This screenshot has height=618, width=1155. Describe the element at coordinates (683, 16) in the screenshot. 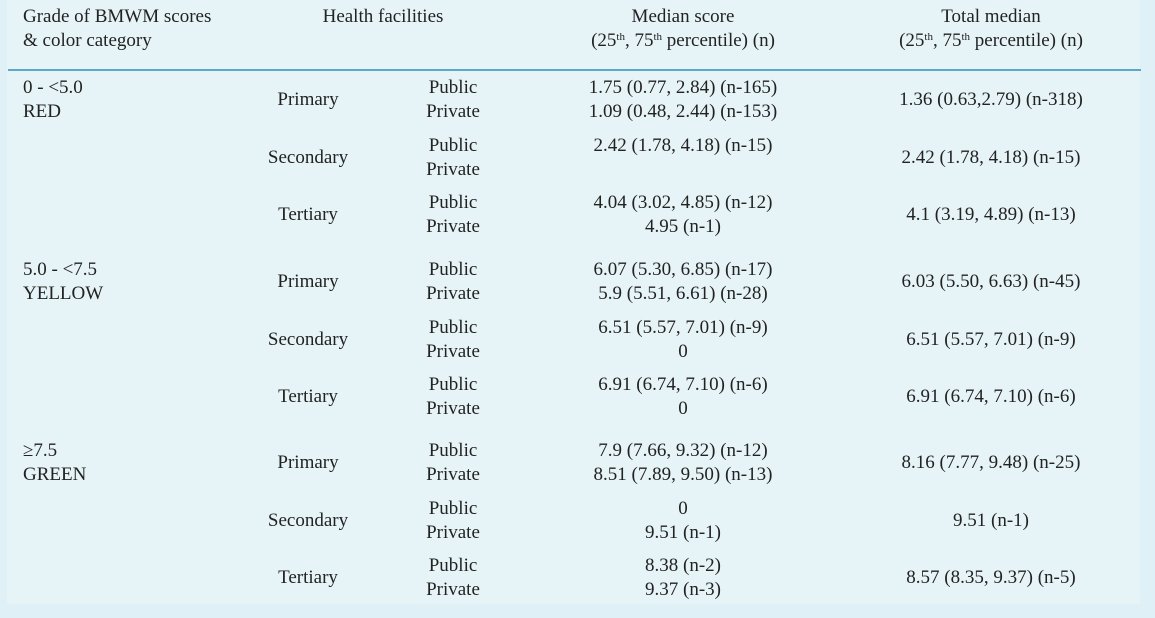

I see `header-median-title: Median score` at that location.